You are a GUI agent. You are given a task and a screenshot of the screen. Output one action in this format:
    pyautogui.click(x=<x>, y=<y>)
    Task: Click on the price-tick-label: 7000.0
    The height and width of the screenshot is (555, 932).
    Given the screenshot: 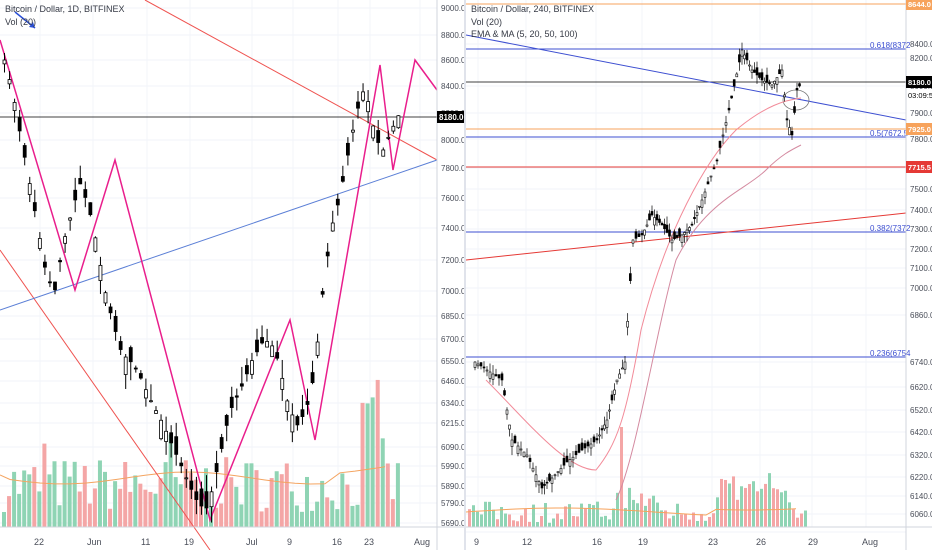 What is the action you would take?
    pyautogui.click(x=921, y=288)
    